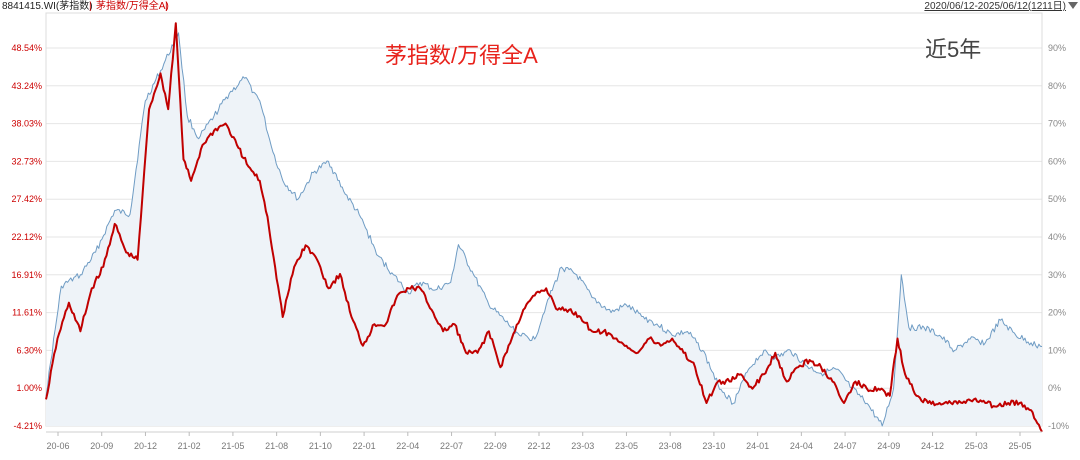 The height and width of the screenshot is (460, 1080). What do you see at coordinates (232, 446) in the screenshot?
I see `x-tick-label: 21-05` at bounding box center [232, 446].